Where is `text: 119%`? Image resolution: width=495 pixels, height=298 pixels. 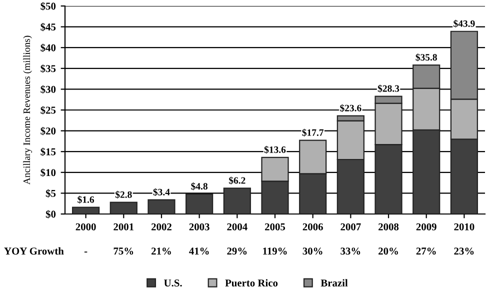
text: 119% is located at coordinates (275, 251).